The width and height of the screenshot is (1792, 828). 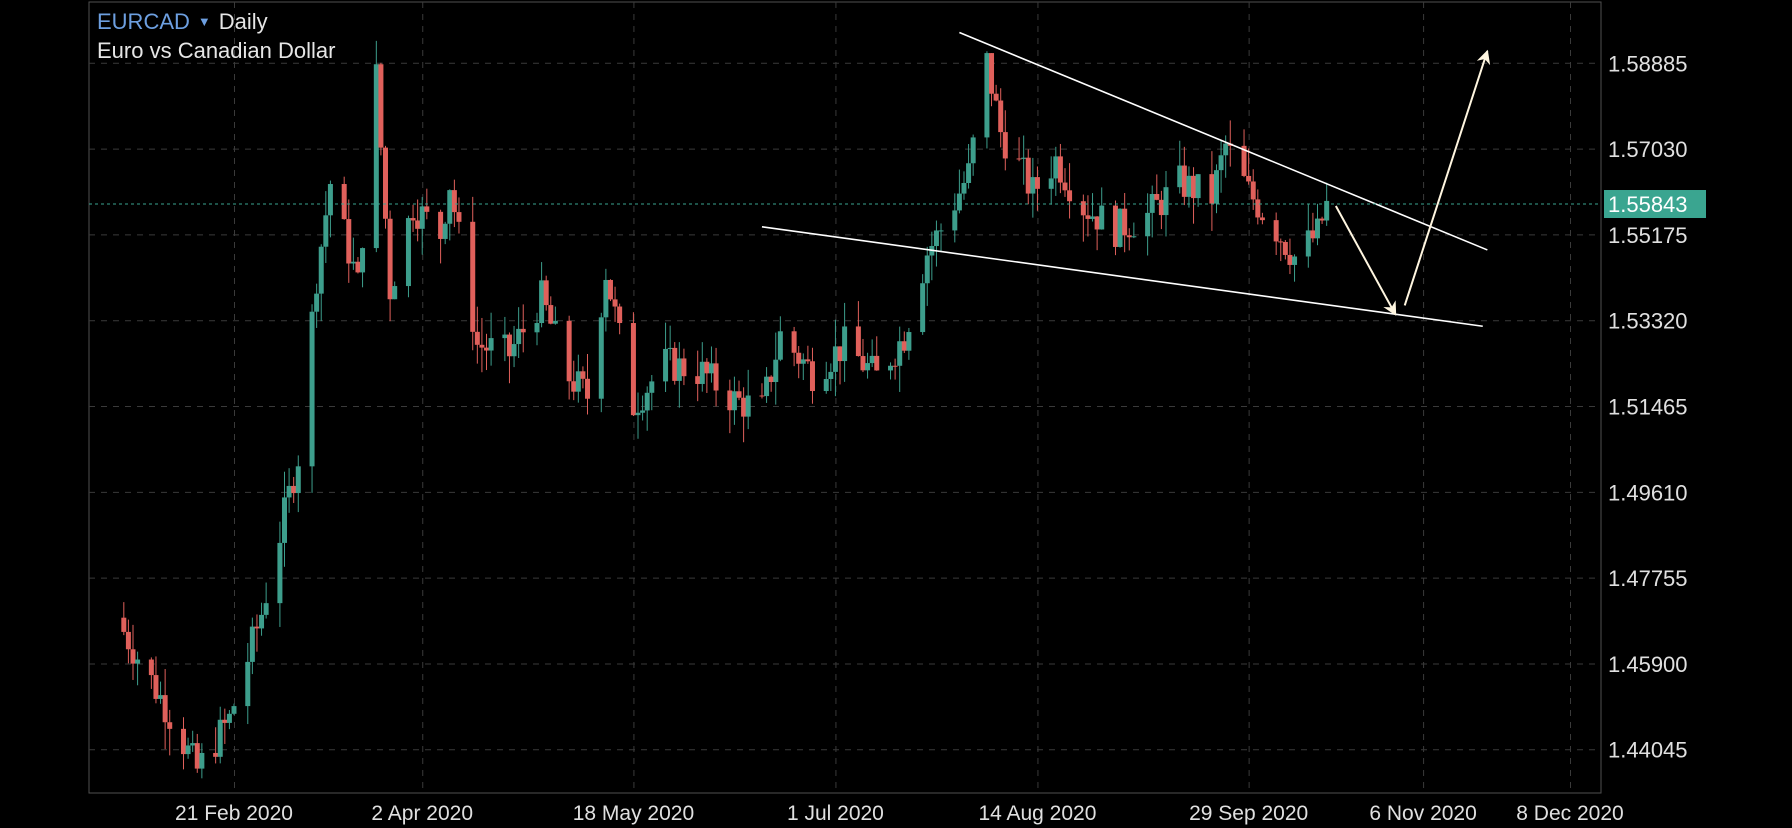 I want to click on timeframe-label: Daily, so click(x=243, y=21).